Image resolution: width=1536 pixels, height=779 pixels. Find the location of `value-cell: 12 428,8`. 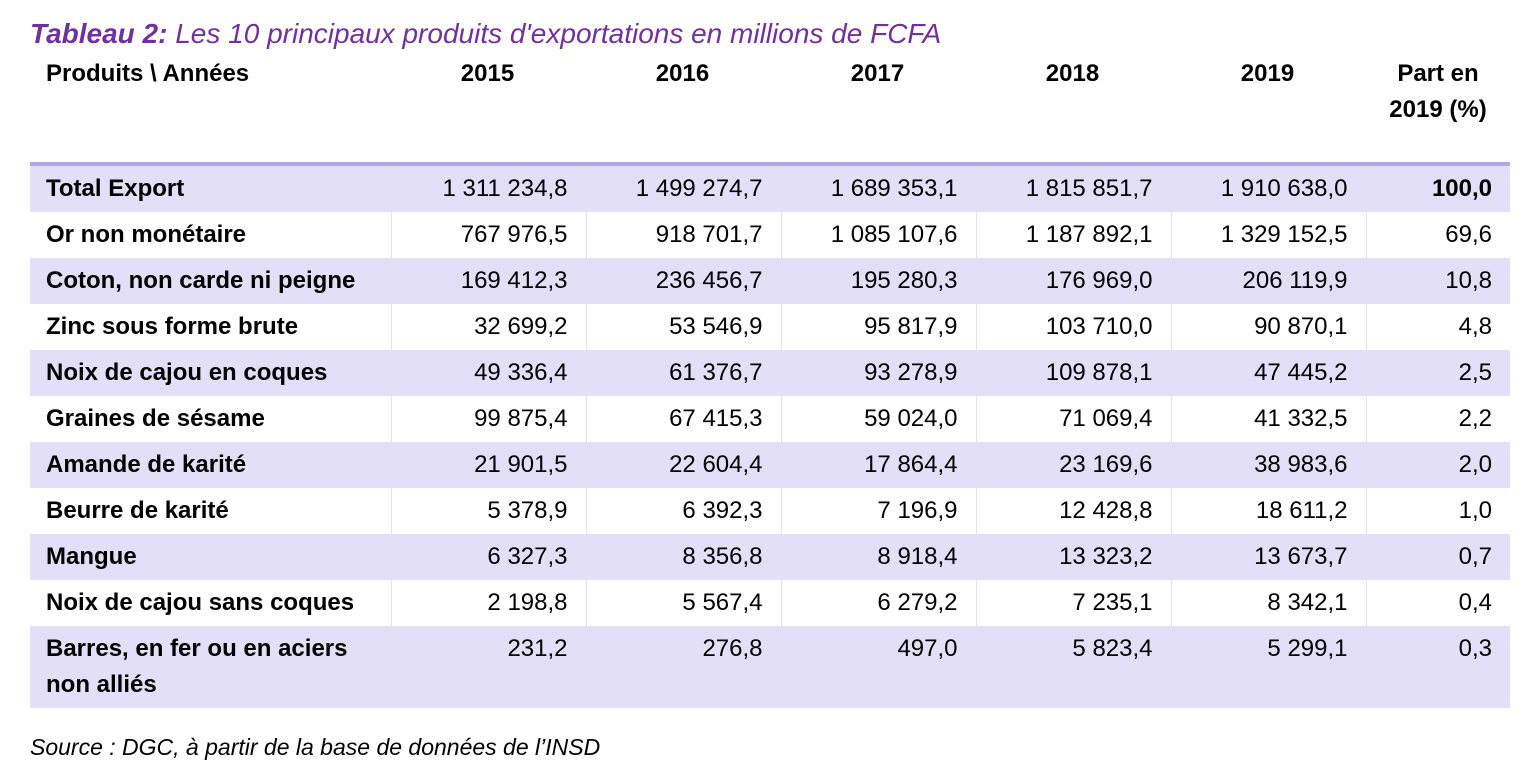

value-cell: 12 428,8 is located at coordinates (1073, 511).